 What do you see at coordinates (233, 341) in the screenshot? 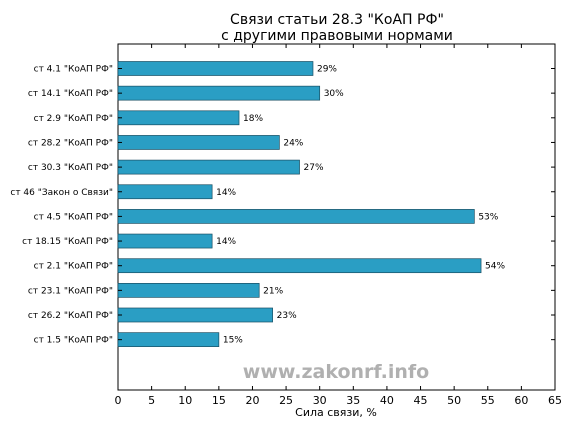
I see `value-label: 15%` at bounding box center [233, 341].